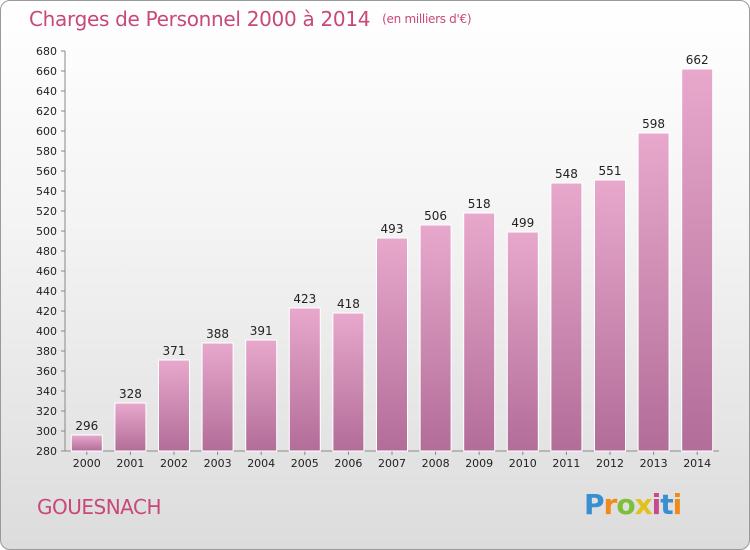 Image resolution: width=750 pixels, height=550 pixels. Describe the element at coordinates (522, 341) in the screenshot. I see `bar-2010` at that location.